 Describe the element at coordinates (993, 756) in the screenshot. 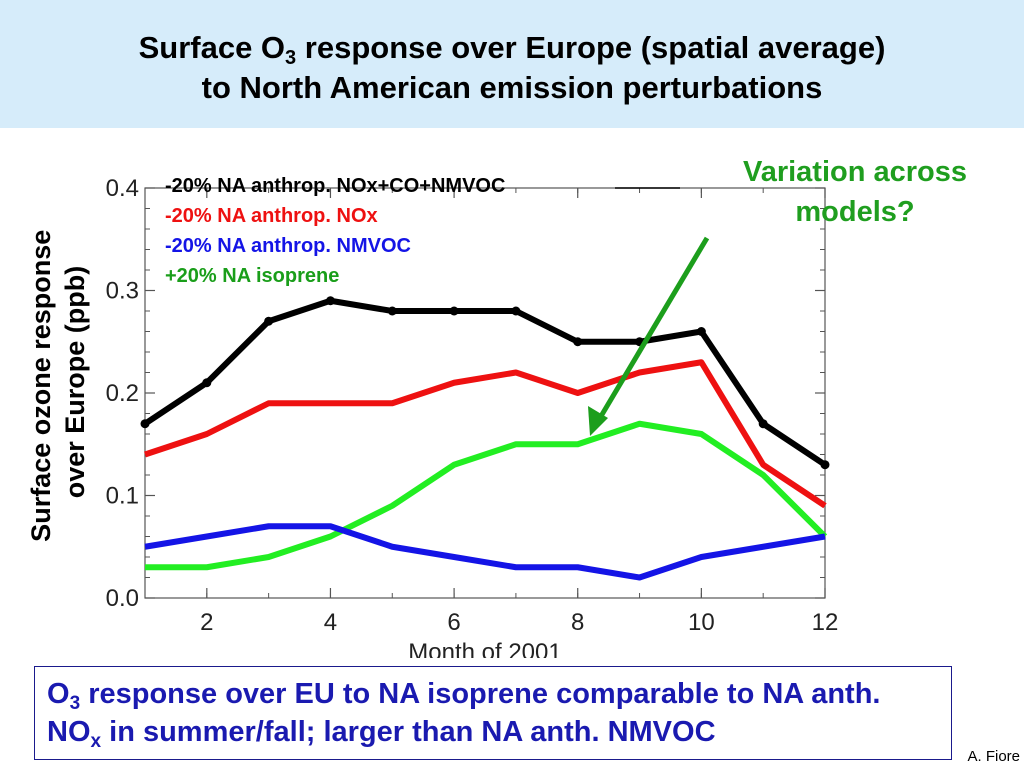

I see `author-credit: A. Fiore` at that location.